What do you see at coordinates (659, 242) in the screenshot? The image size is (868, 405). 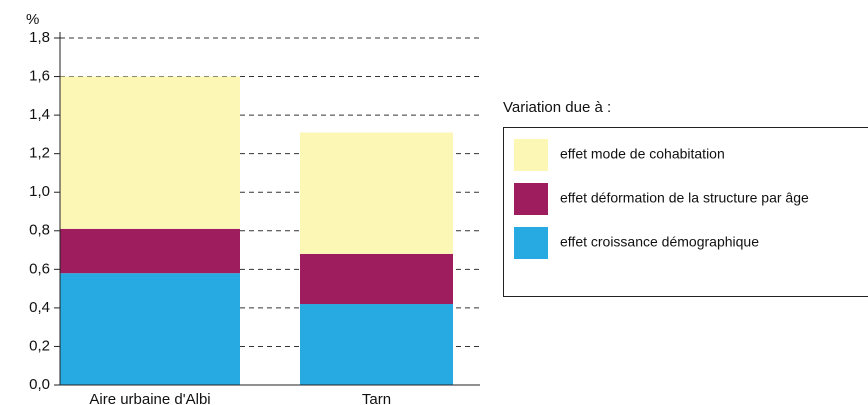 I see `legend-label: effet croissance démographique` at bounding box center [659, 242].